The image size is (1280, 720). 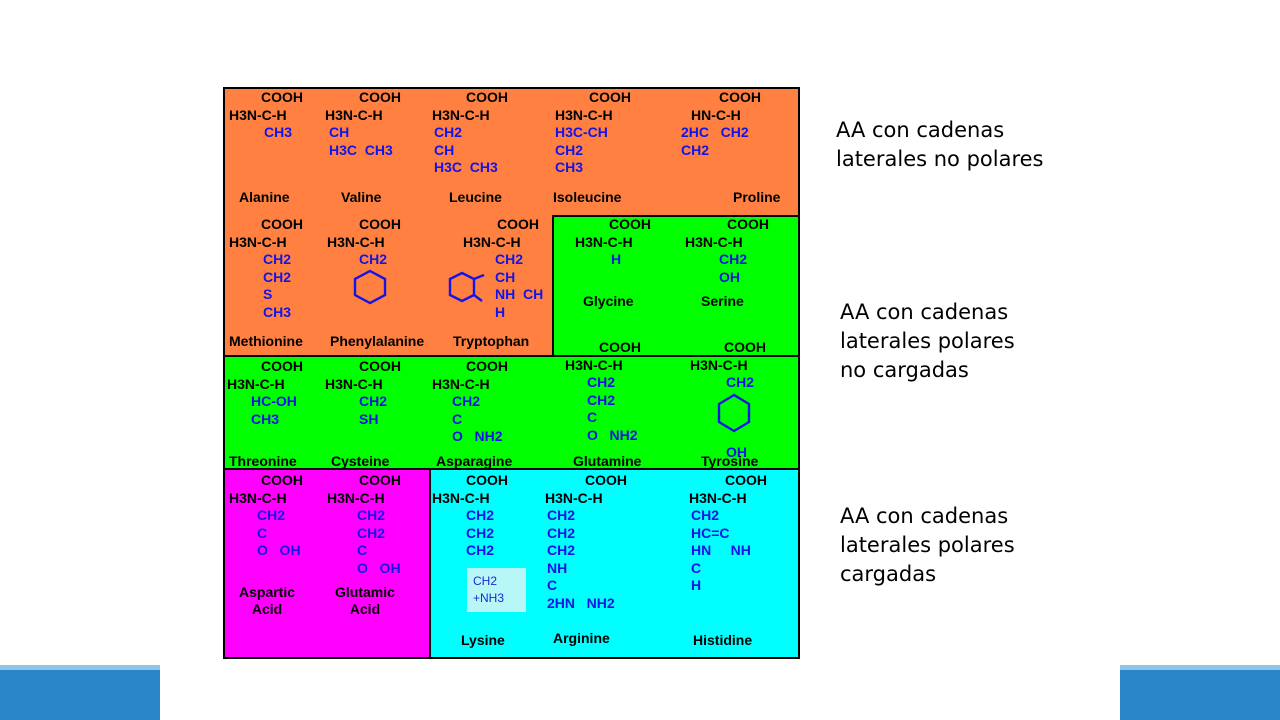 I want to click on region-acidic, so click(x=327, y=563).